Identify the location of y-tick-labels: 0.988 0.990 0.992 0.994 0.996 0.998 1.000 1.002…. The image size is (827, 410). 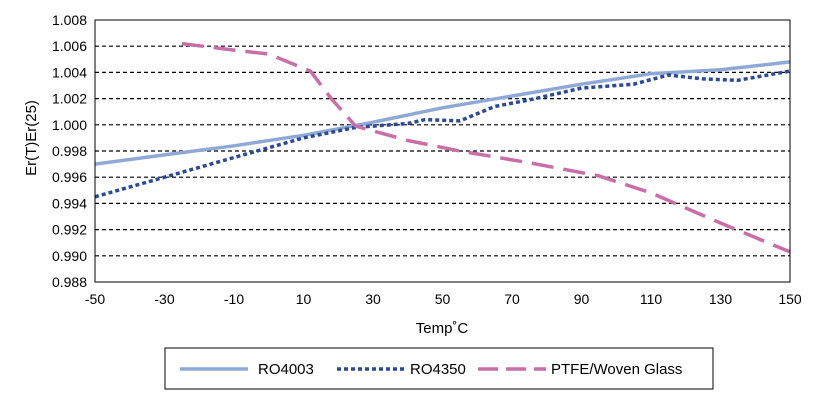
(69, 151).